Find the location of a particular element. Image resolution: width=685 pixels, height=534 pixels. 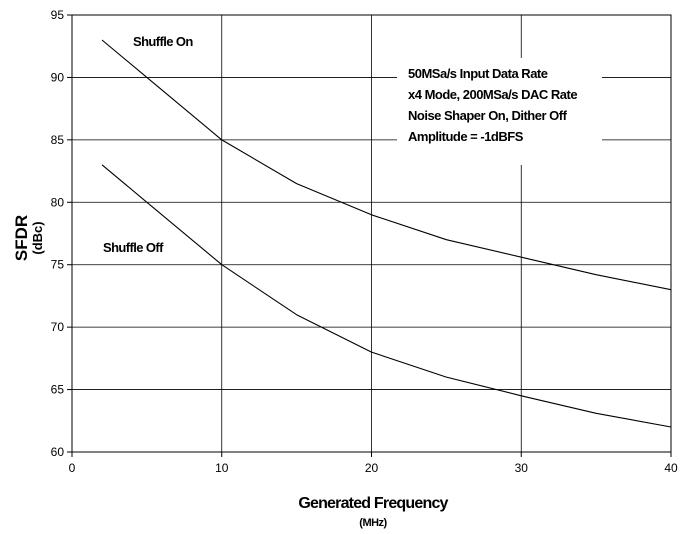

y-tick-label: 65 is located at coordinates (58, 390).